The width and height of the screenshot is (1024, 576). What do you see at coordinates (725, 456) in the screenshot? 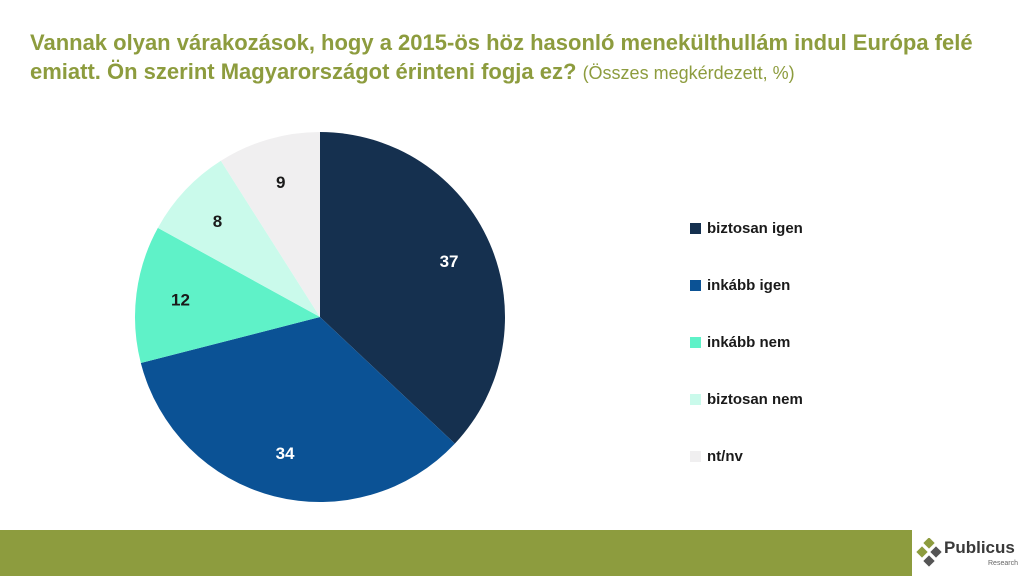
I see `legend-label: nt/nv` at bounding box center [725, 456].